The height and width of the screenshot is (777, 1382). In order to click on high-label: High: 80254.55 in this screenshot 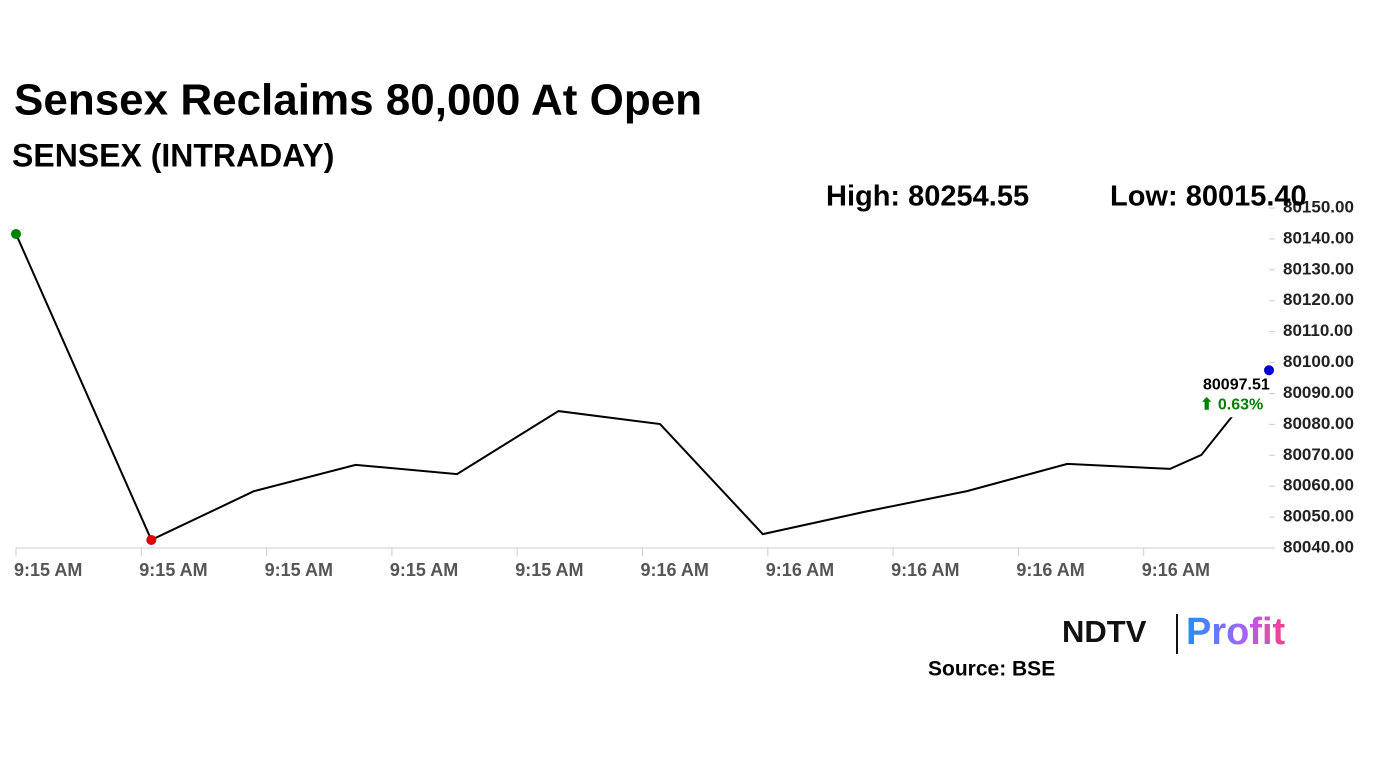, I will do `click(927, 197)`.